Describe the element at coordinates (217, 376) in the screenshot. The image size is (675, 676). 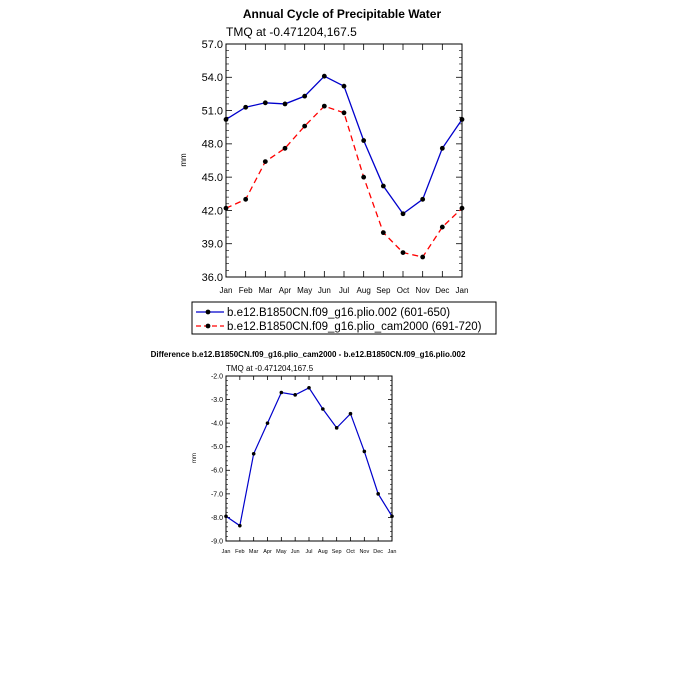
I see `y-tick-label: -2.0` at that location.